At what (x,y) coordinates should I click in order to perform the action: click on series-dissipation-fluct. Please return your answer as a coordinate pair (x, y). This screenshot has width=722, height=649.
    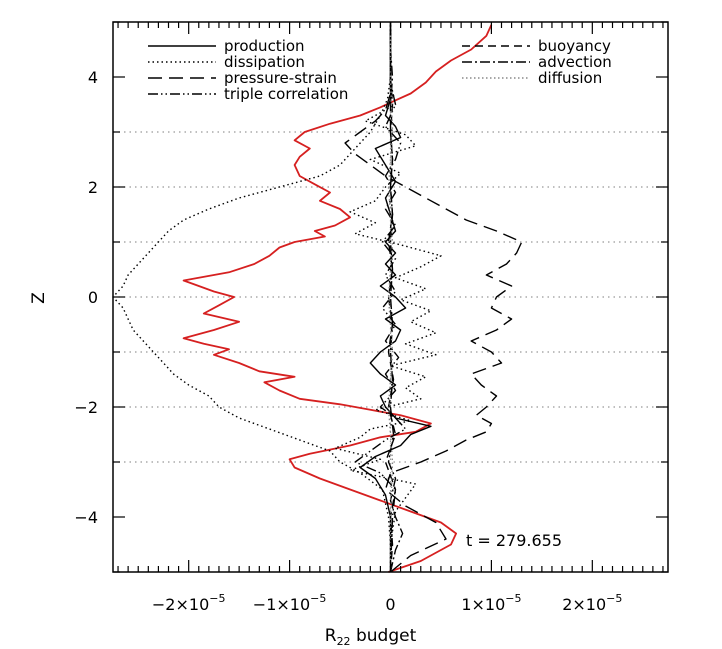
    Looking at the image, I should click on (388, 297).